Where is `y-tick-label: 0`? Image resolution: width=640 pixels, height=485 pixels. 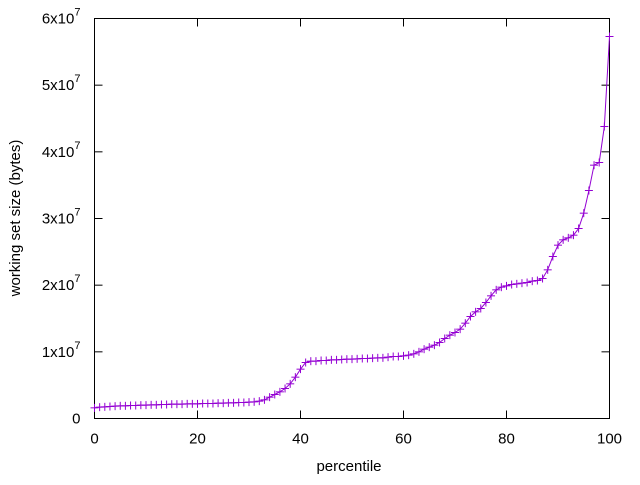
y-tick-label: 0 is located at coordinates (76, 419).